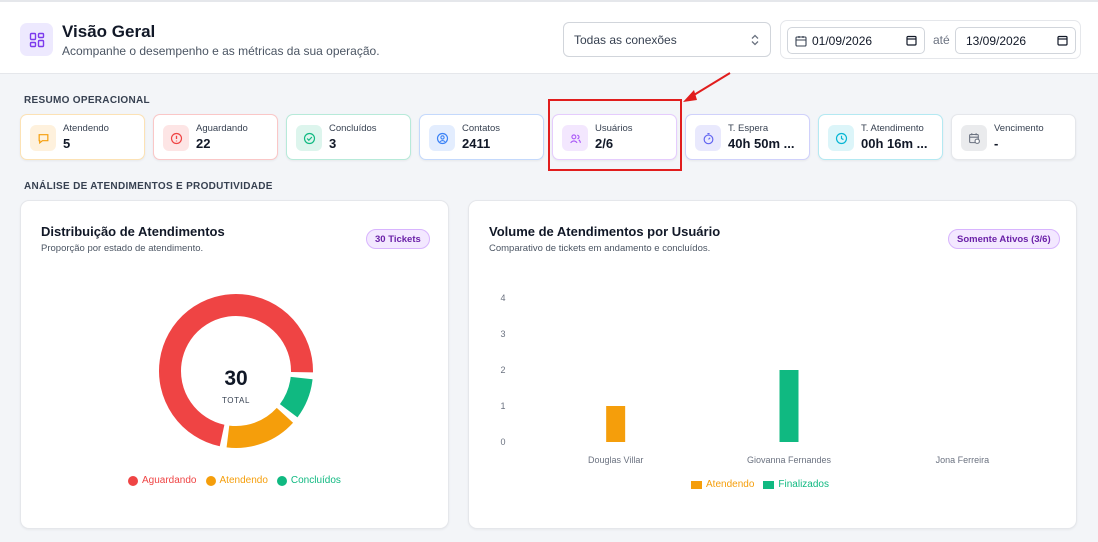  I want to click on y-tick-label: 2, so click(502, 370).